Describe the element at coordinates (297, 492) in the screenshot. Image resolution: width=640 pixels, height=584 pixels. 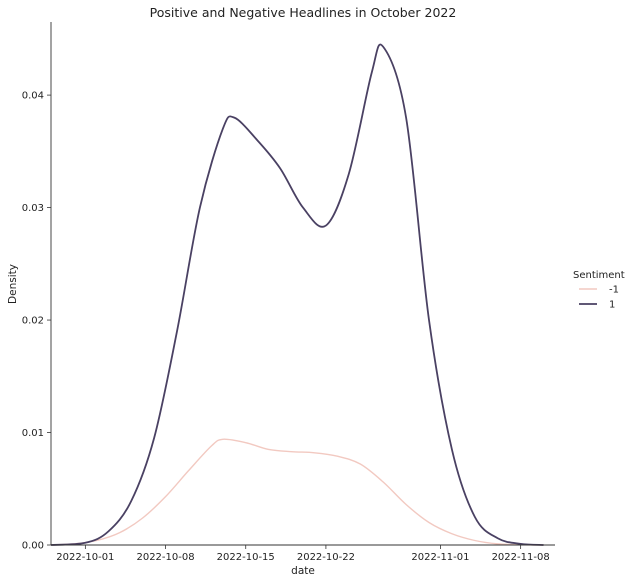
I see `series-line-negative` at that location.